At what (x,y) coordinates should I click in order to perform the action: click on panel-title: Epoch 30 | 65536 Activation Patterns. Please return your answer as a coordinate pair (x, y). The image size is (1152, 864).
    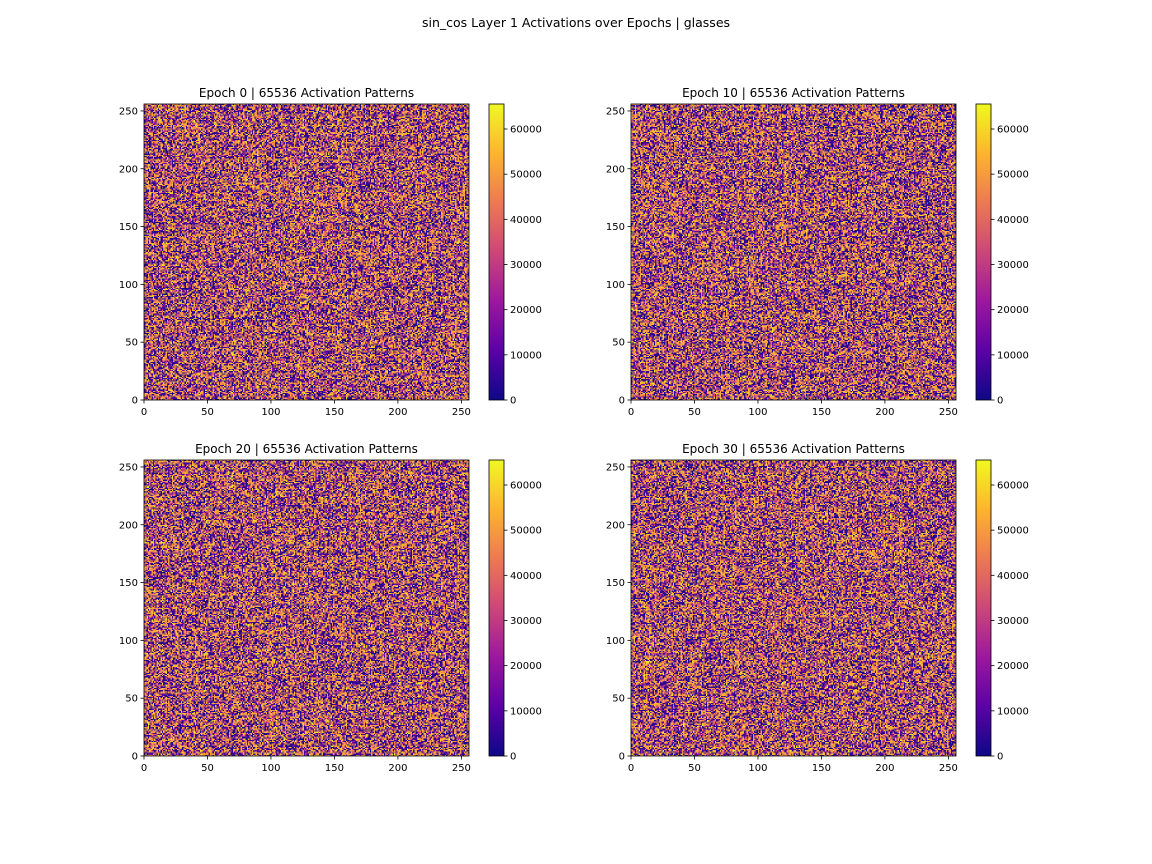
    Looking at the image, I should click on (793, 449).